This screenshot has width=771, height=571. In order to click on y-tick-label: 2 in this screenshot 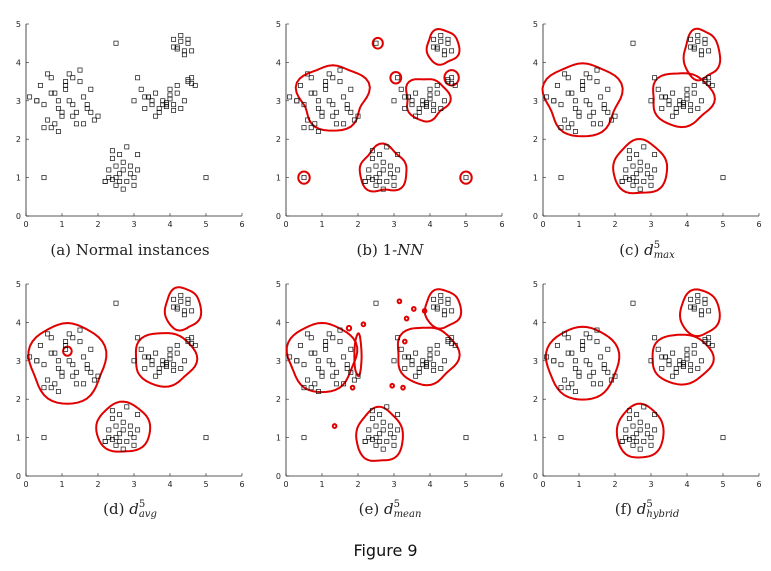, I will do `click(535, 139)`.